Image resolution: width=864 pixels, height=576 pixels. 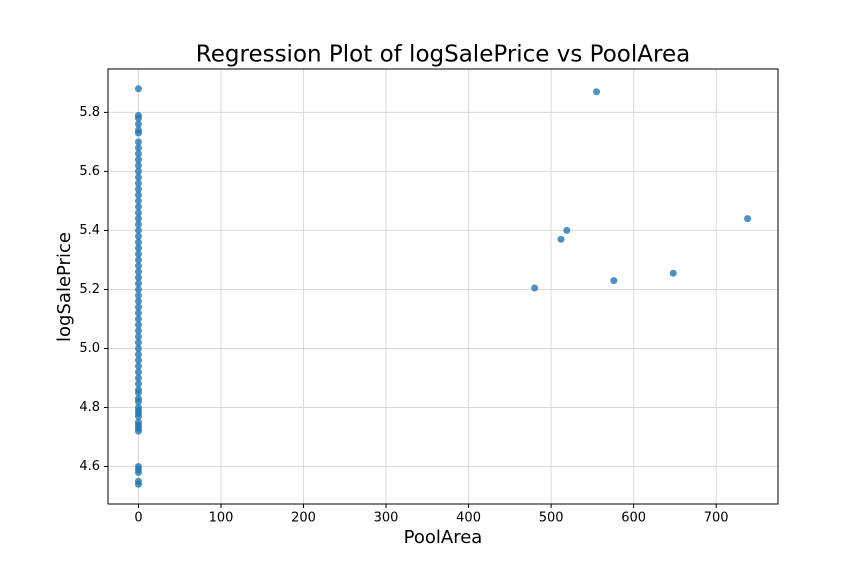 What do you see at coordinates (716, 518) in the screenshot?
I see `x-tick-label: 700` at bounding box center [716, 518].